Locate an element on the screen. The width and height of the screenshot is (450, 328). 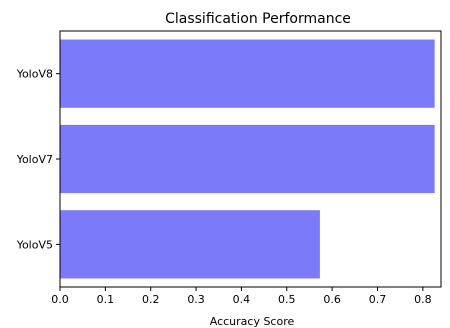
bar-yolov5 is located at coordinates (190, 244).